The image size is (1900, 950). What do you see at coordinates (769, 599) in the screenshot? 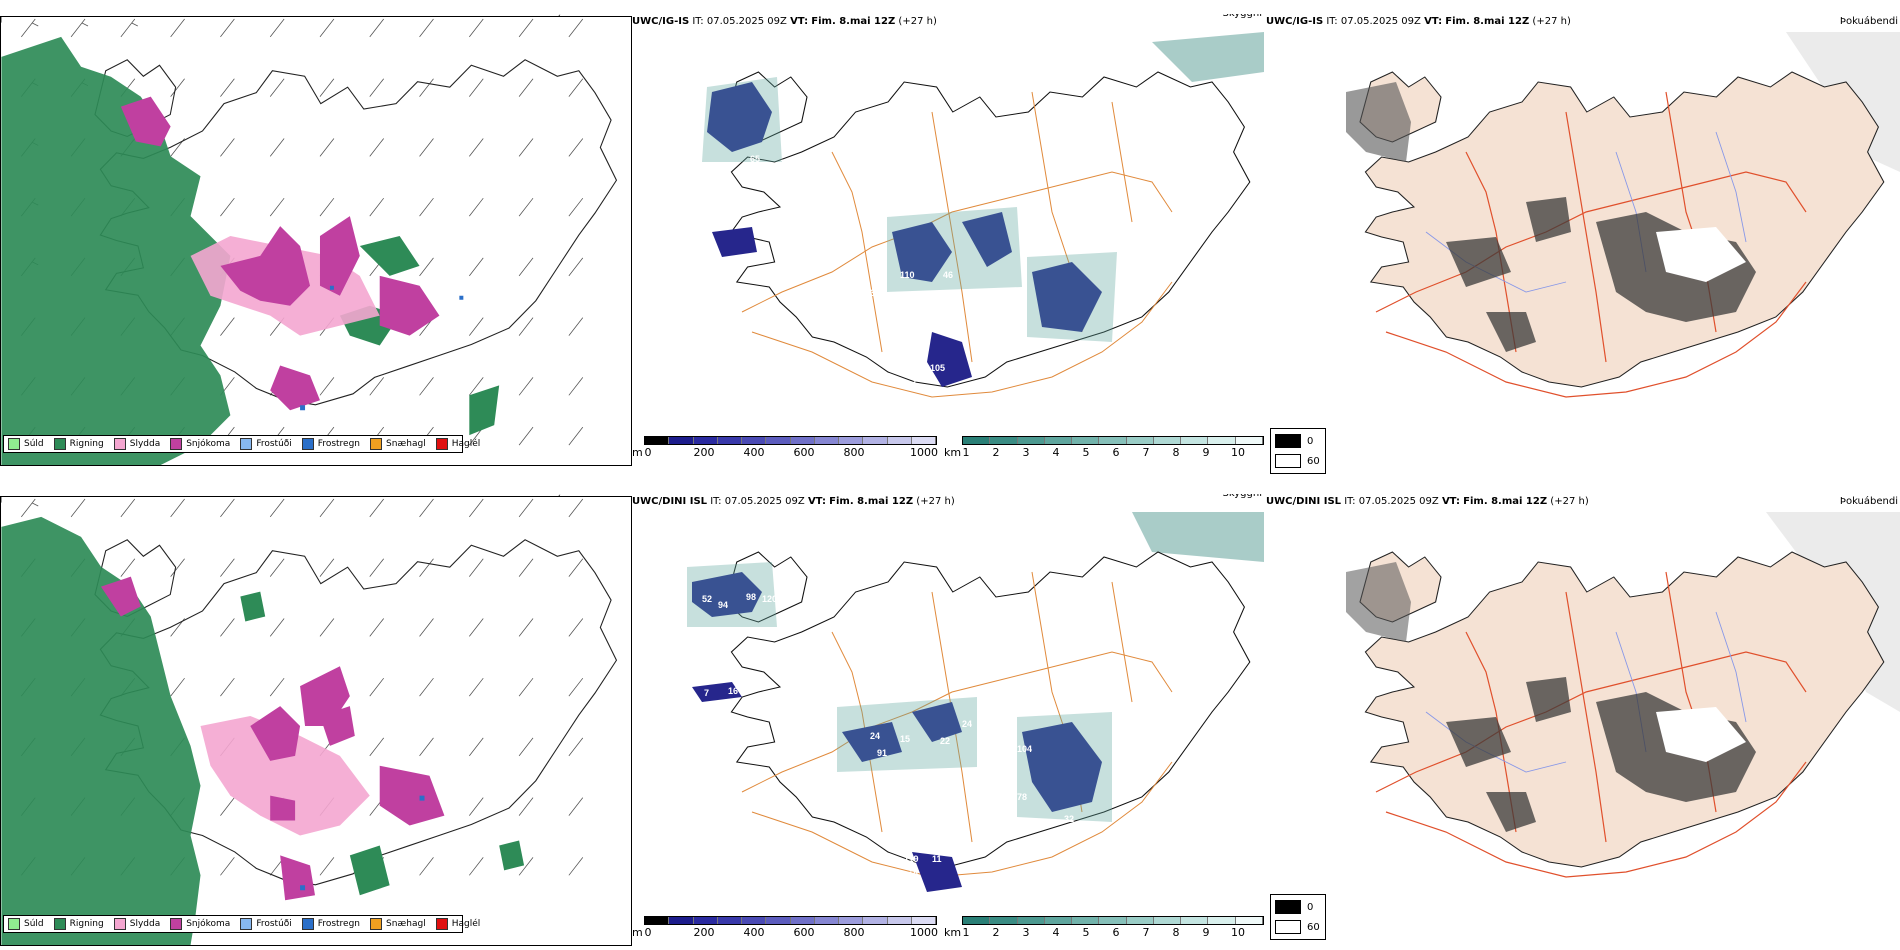
I see `cloud-label: 120` at bounding box center [769, 599].